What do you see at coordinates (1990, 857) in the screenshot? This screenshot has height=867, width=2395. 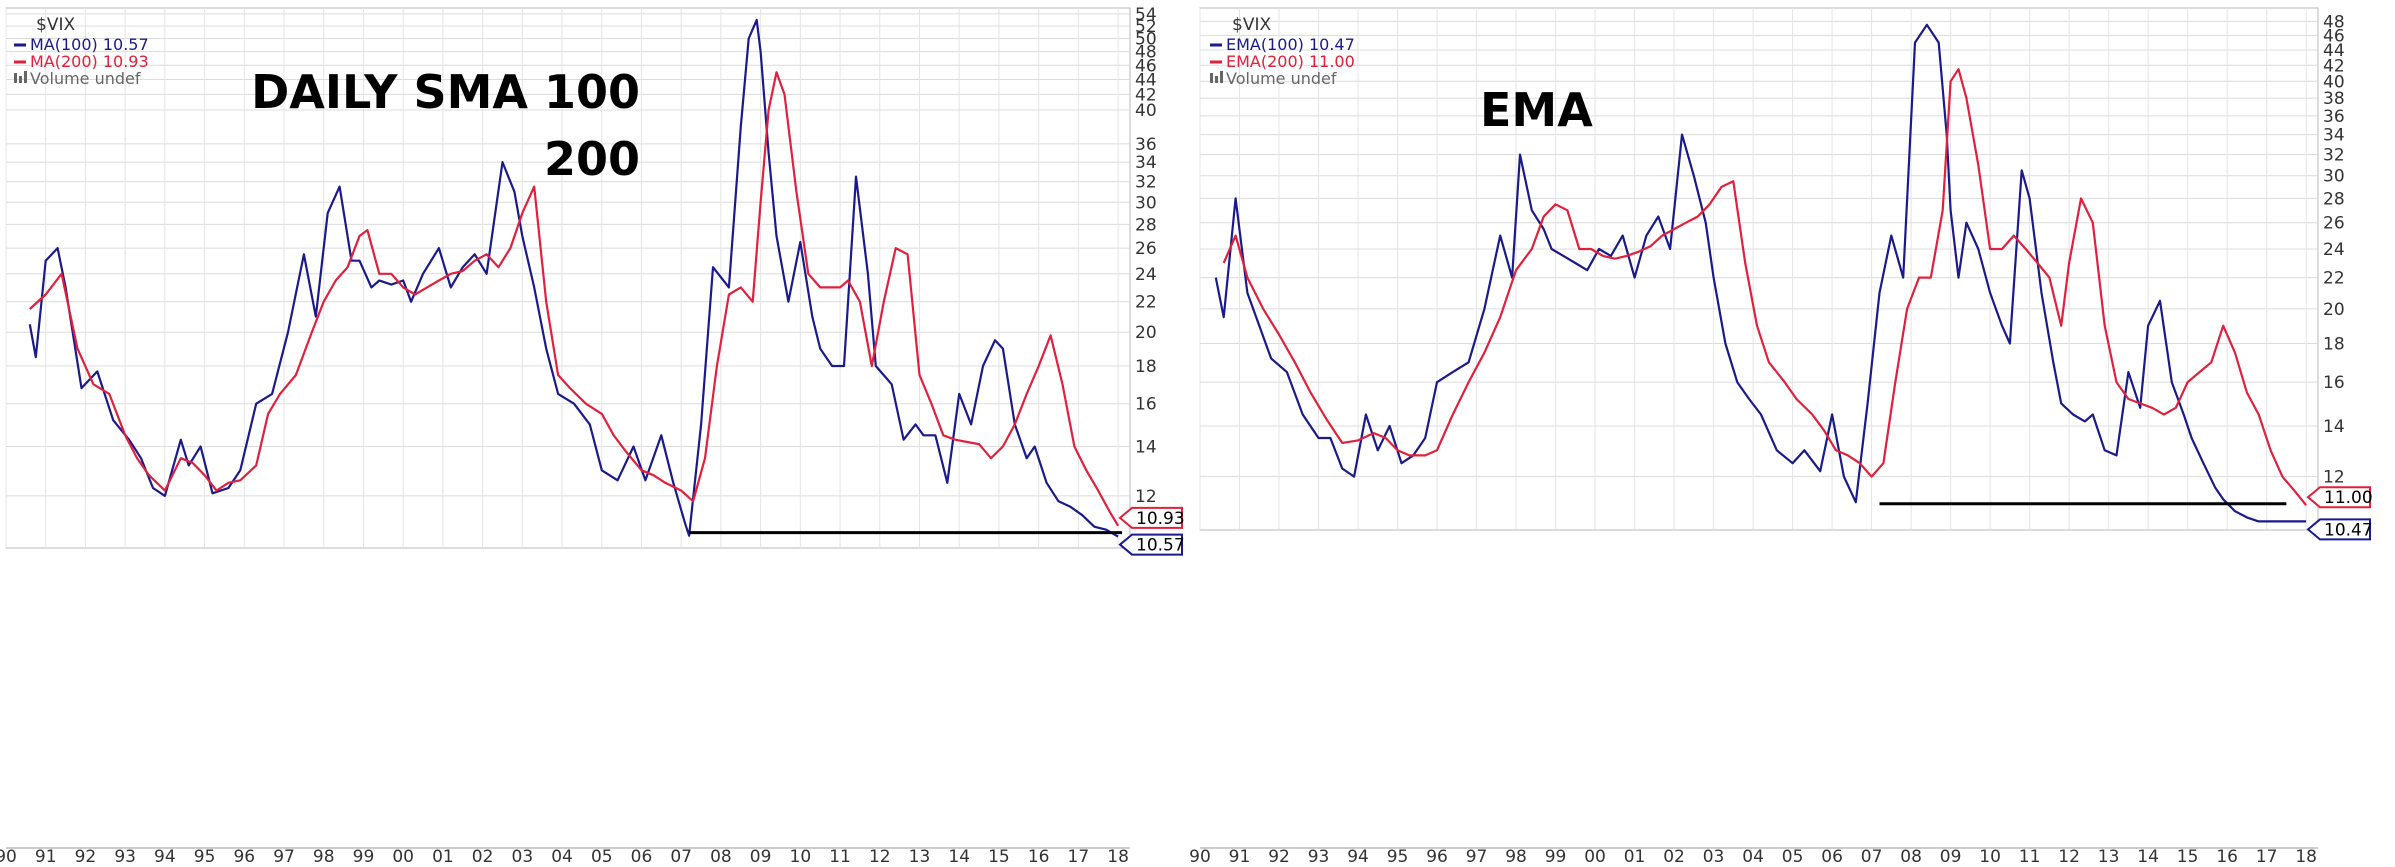 I see `x-tick-label: 10` at bounding box center [1990, 857].